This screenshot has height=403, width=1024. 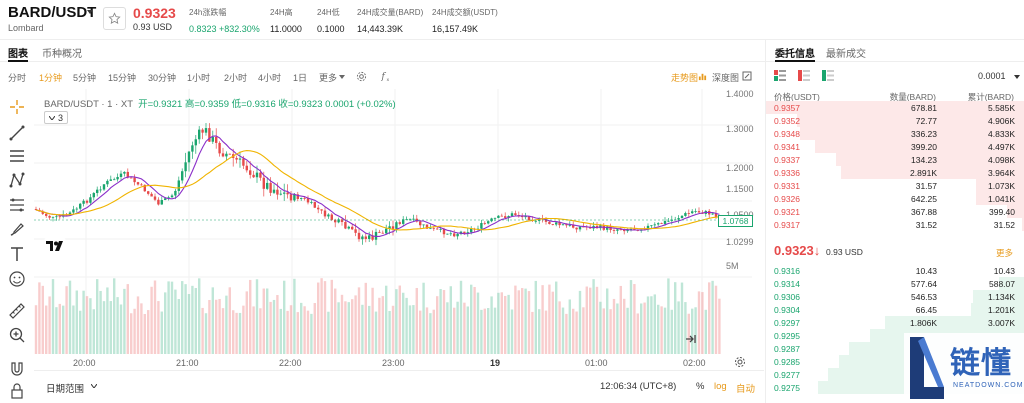 I want to click on row-total: 1.201K, so click(x=1001, y=310).